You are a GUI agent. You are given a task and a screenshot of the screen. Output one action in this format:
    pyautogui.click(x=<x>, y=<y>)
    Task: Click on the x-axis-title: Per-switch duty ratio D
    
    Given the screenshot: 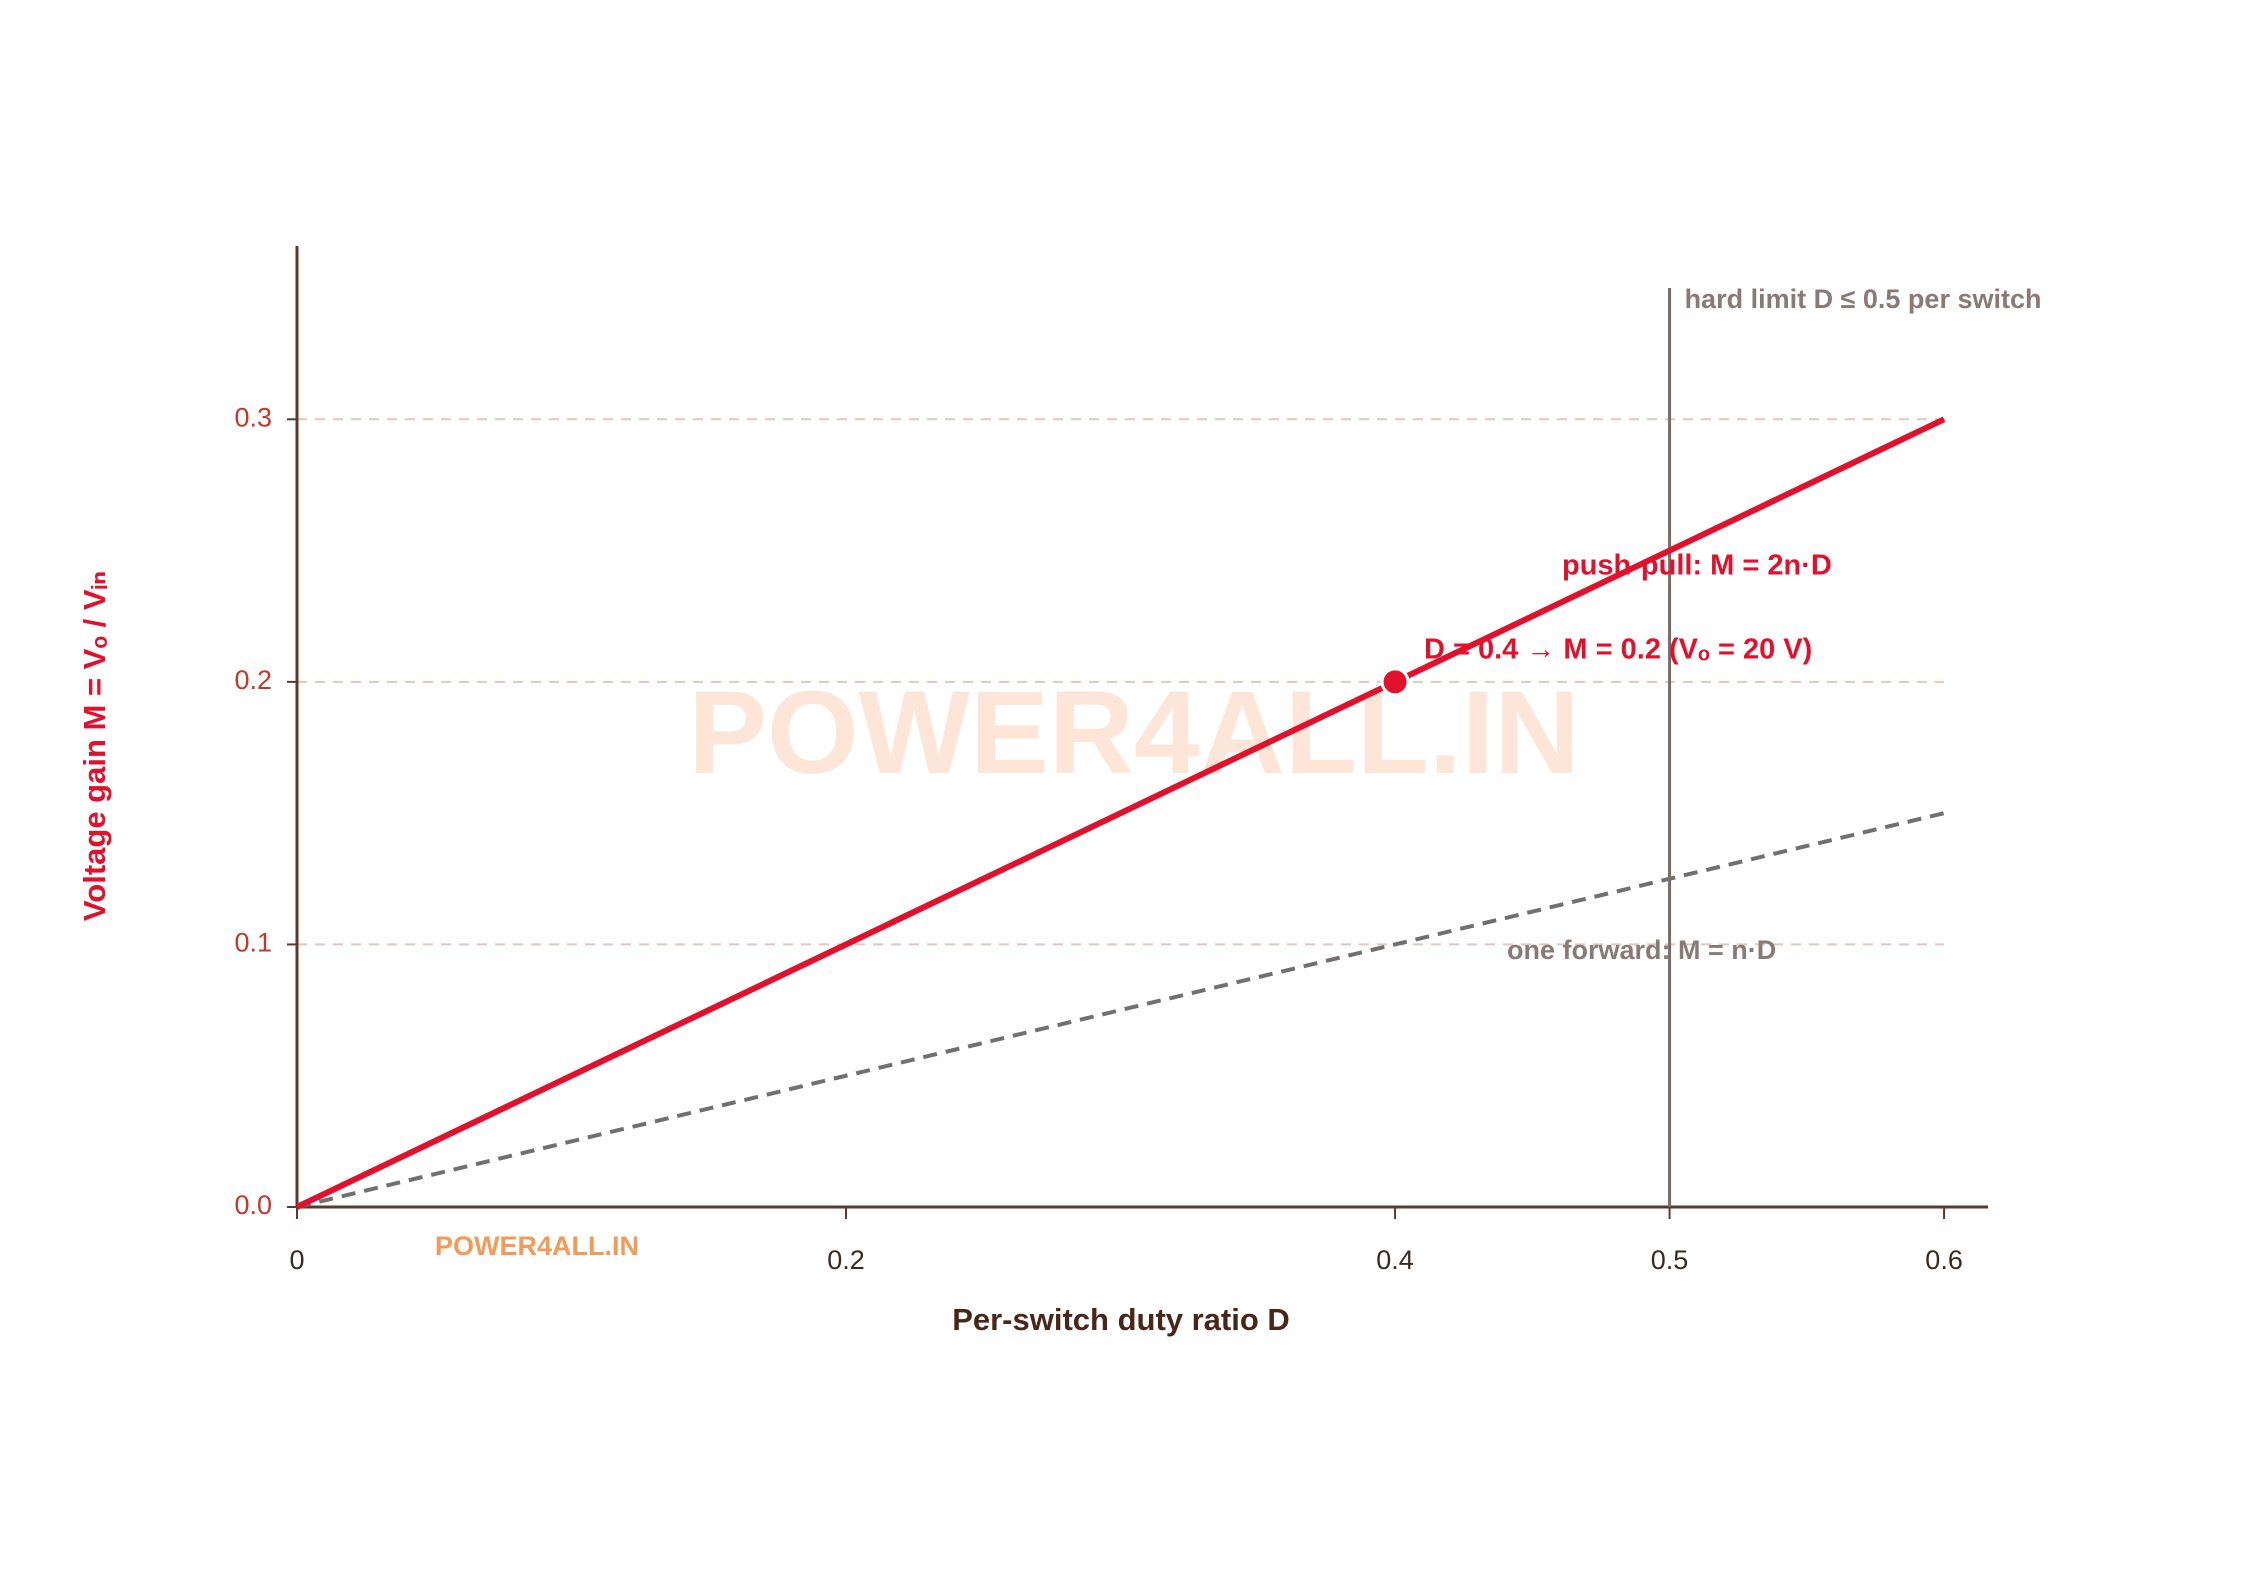 What is the action you would take?
    pyautogui.click(x=1121, y=1319)
    